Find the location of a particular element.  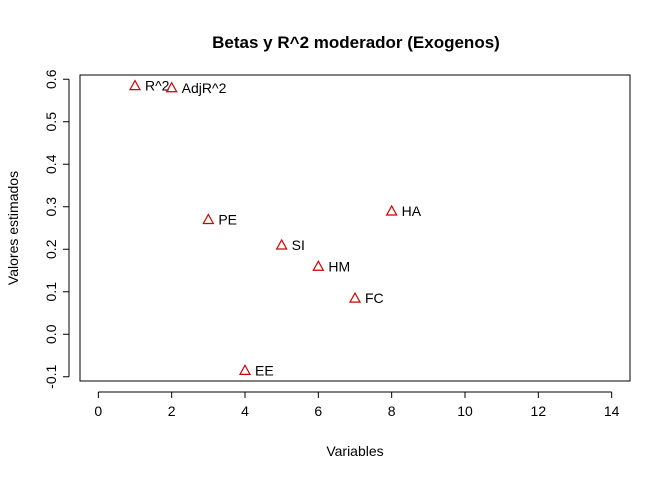

point-label: SI is located at coordinates (298, 245).